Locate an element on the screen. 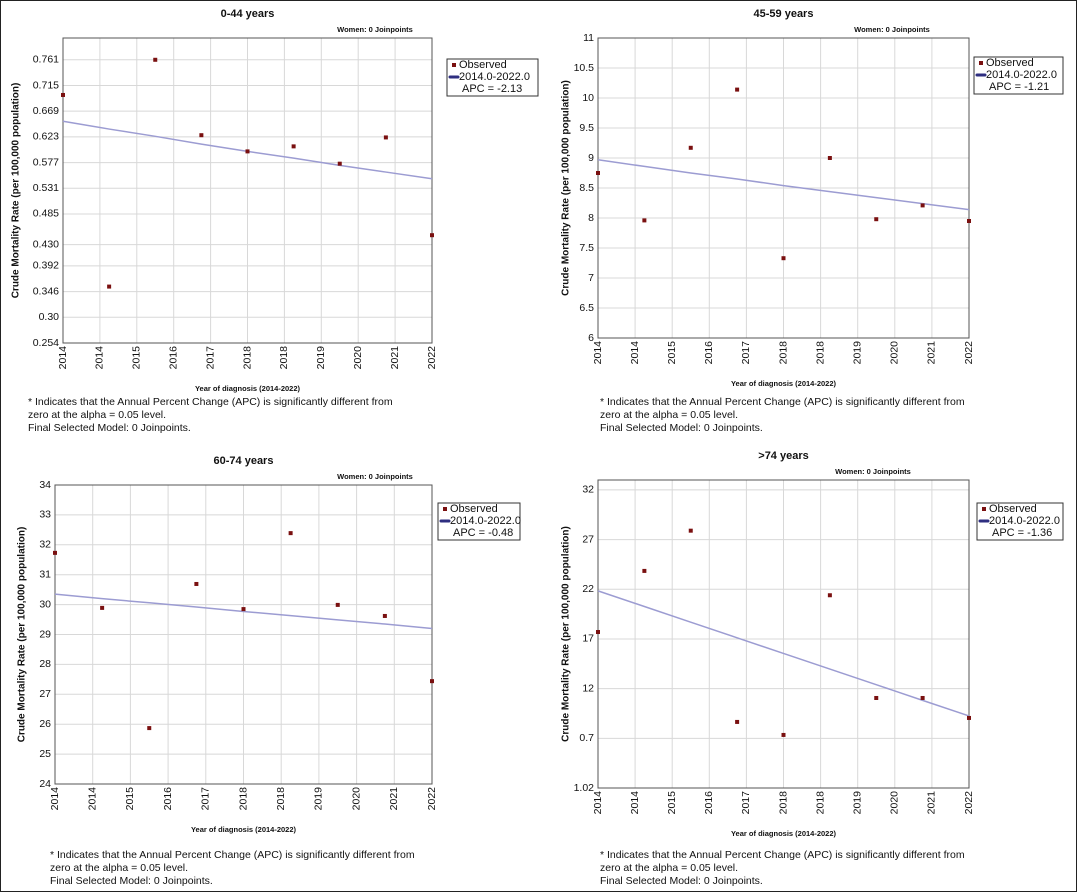  x-tick-label: 2017 is located at coordinates (746, 803).